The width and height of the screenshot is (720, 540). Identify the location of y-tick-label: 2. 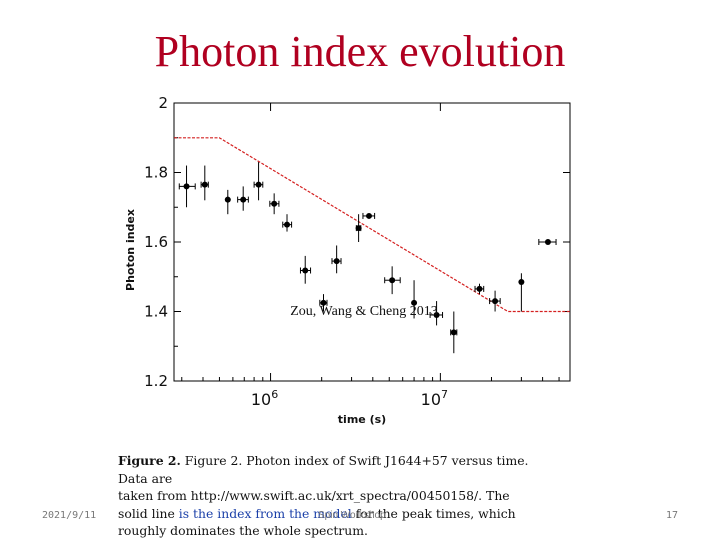
(163, 103).